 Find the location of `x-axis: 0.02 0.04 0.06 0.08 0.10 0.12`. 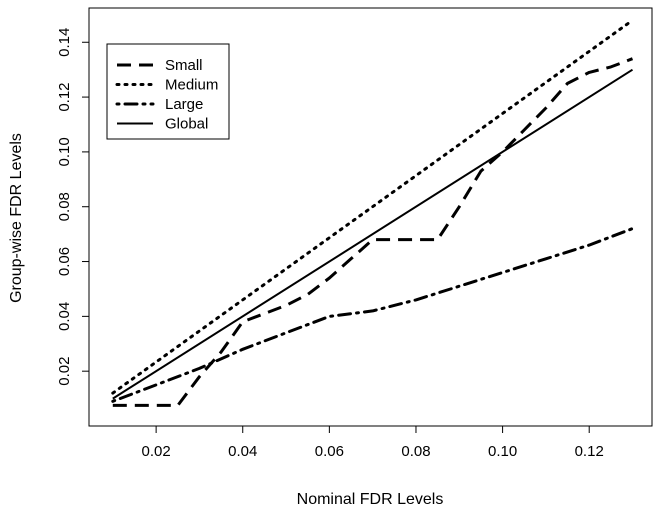

x-axis: 0.02 0.04 0.06 0.08 0.10 0.12 is located at coordinates (373, 443).